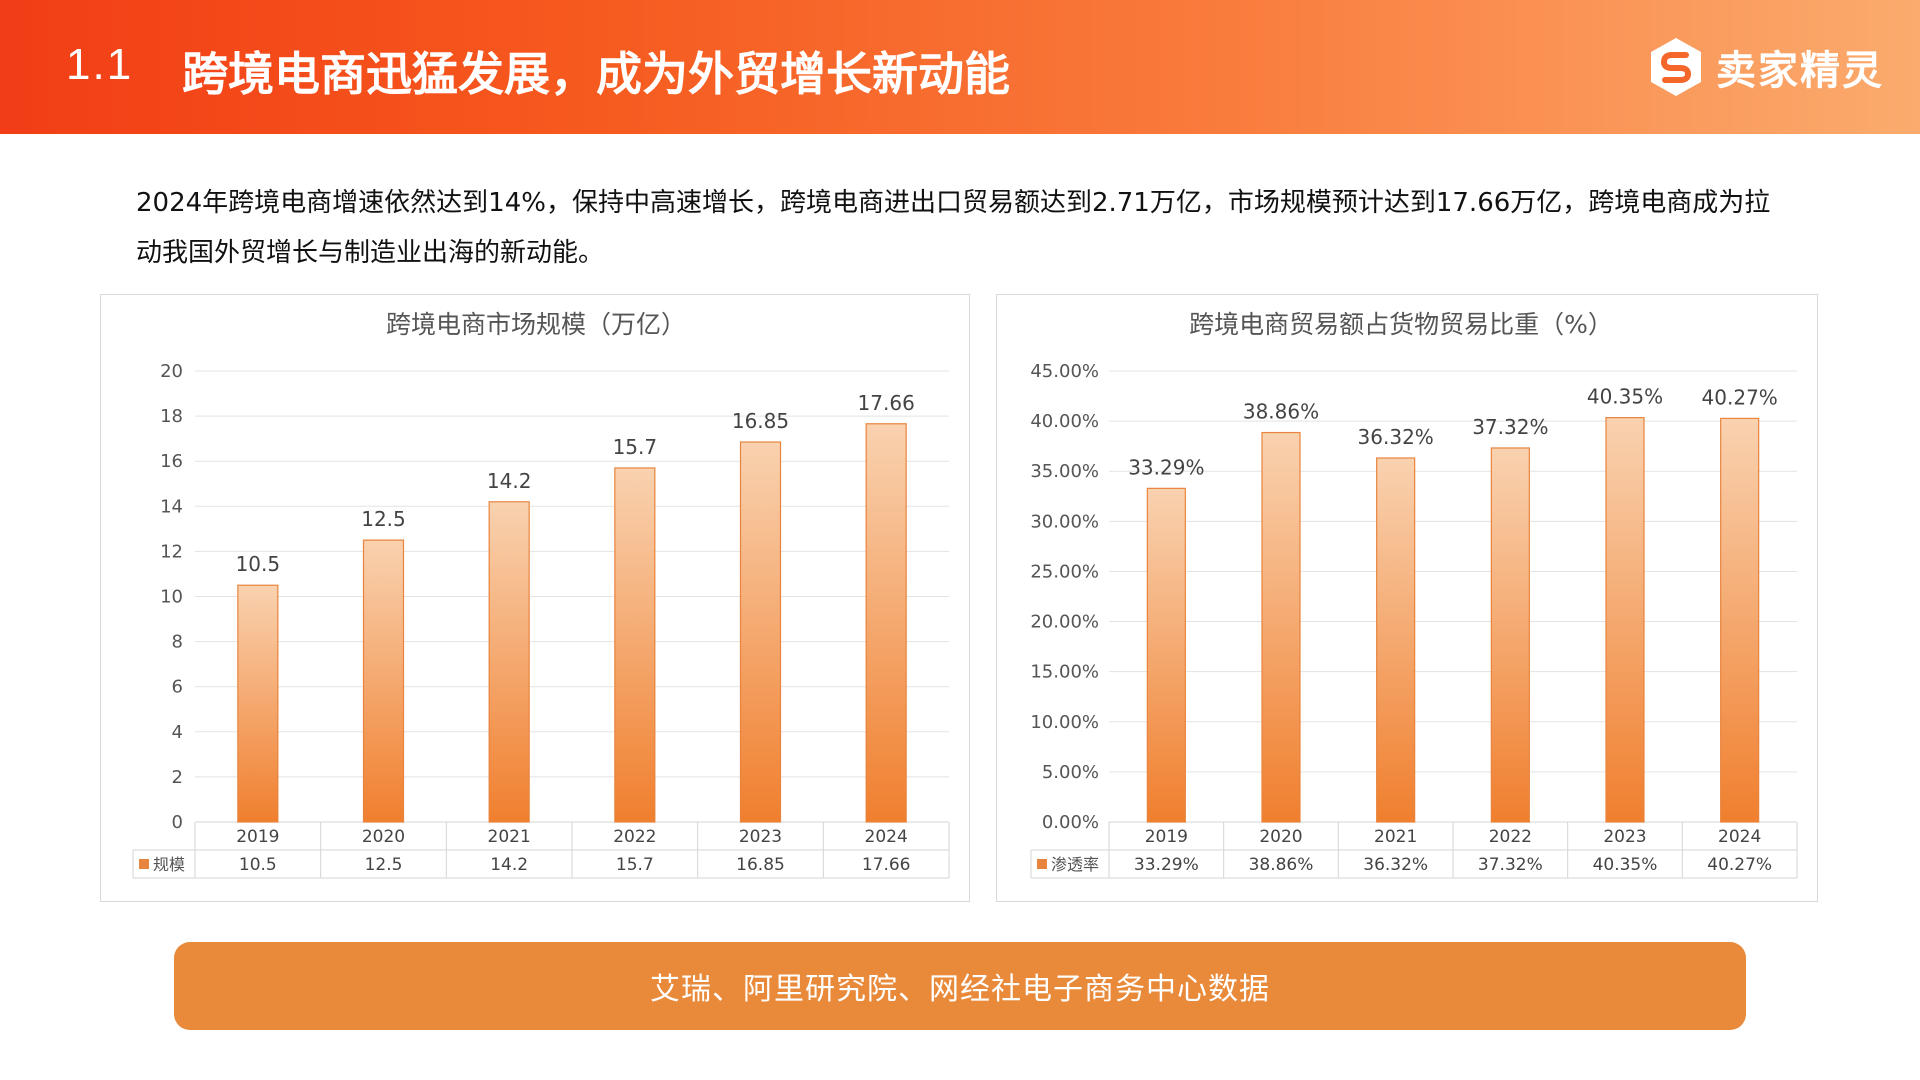 Image resolution: width=1920 pixels, height=1080 pixels. I want to click on y-tick-label: 20, so click(171, 371).